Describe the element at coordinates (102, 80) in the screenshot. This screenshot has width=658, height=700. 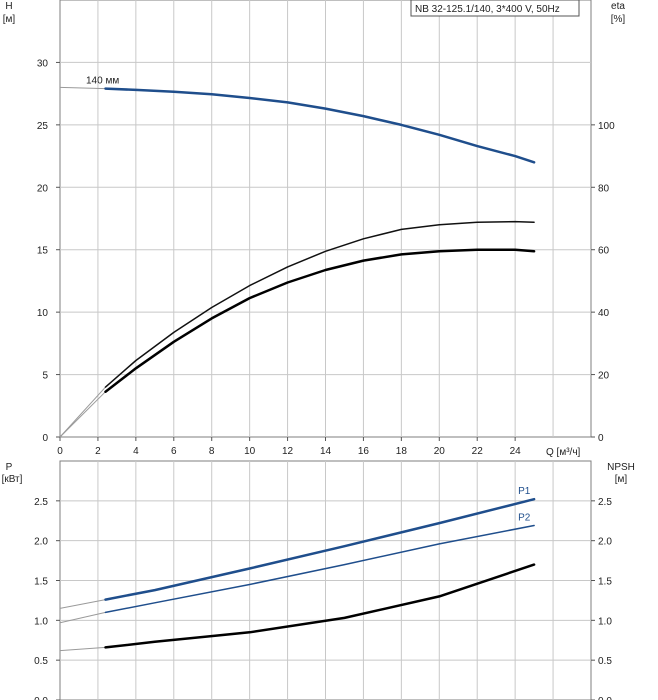
I see `series-label: 140 мм` at that location.